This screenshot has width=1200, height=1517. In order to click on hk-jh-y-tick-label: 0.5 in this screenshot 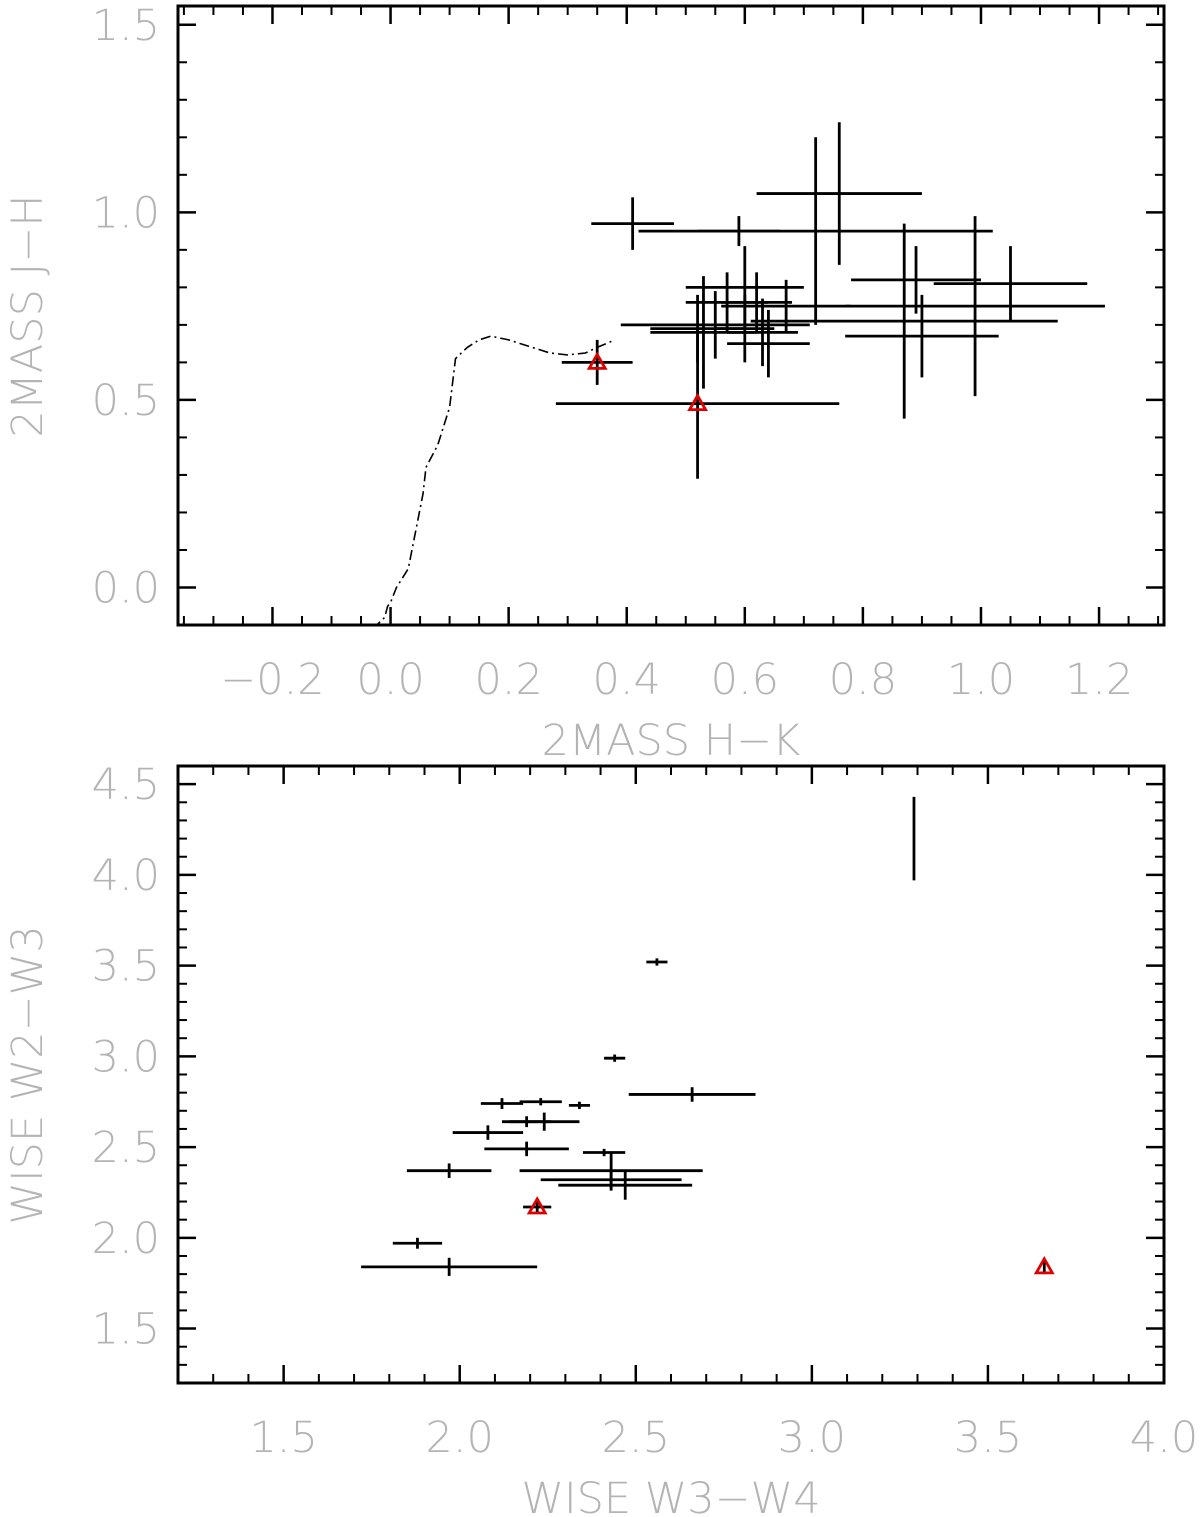, I will do `click(126, 401)`.